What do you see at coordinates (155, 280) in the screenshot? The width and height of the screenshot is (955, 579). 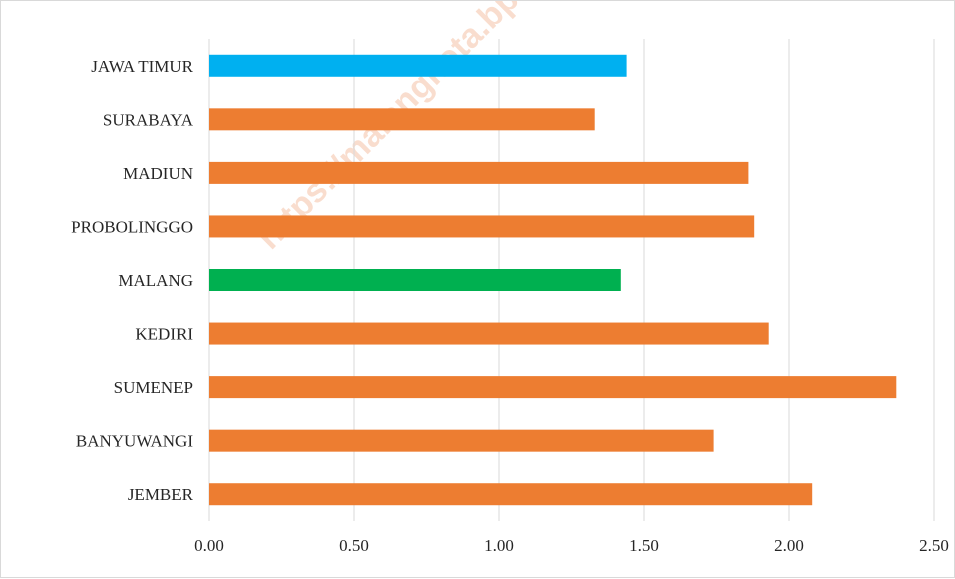 I see `category-label: MALANG` at bounding box center [155, 280].